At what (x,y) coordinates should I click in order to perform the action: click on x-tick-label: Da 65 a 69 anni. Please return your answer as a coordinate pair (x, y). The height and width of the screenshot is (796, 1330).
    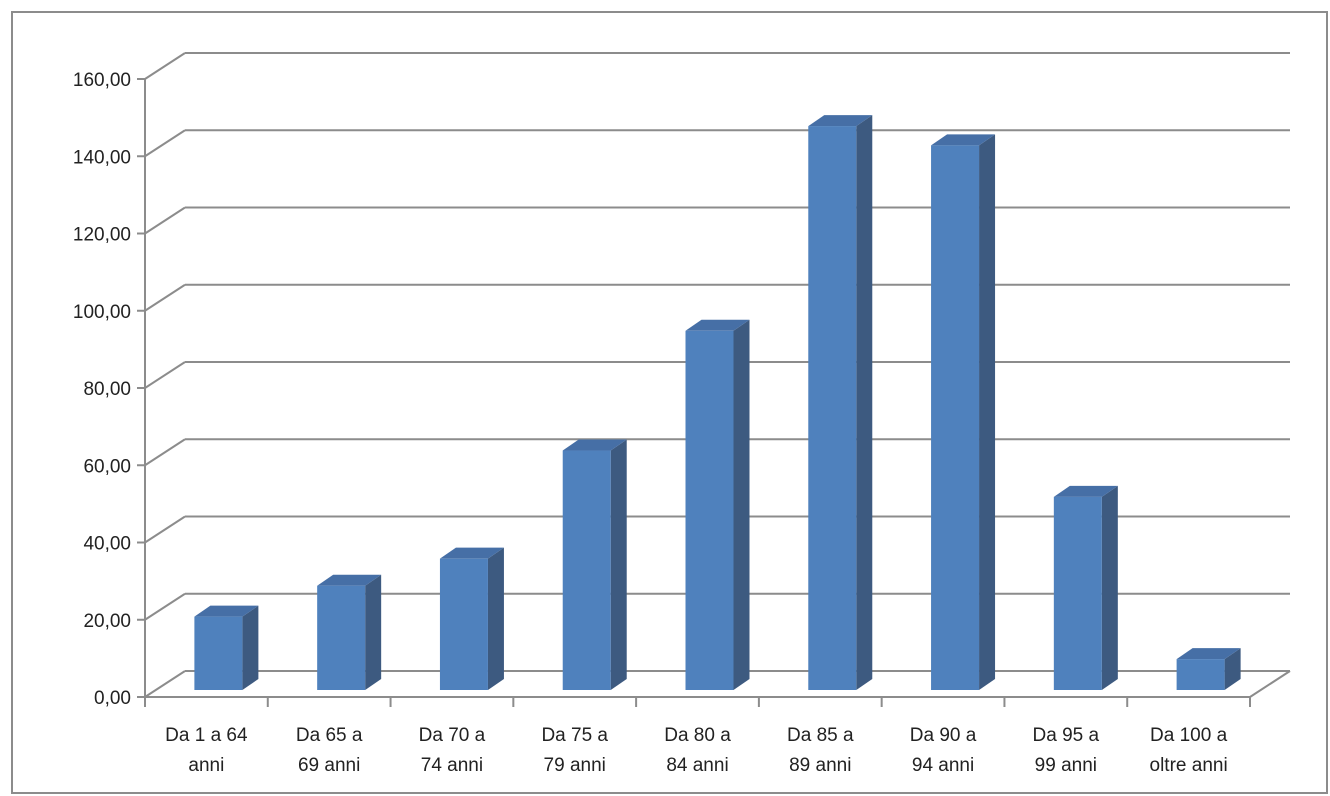
    Looking at the image, I should click on (329, 750).